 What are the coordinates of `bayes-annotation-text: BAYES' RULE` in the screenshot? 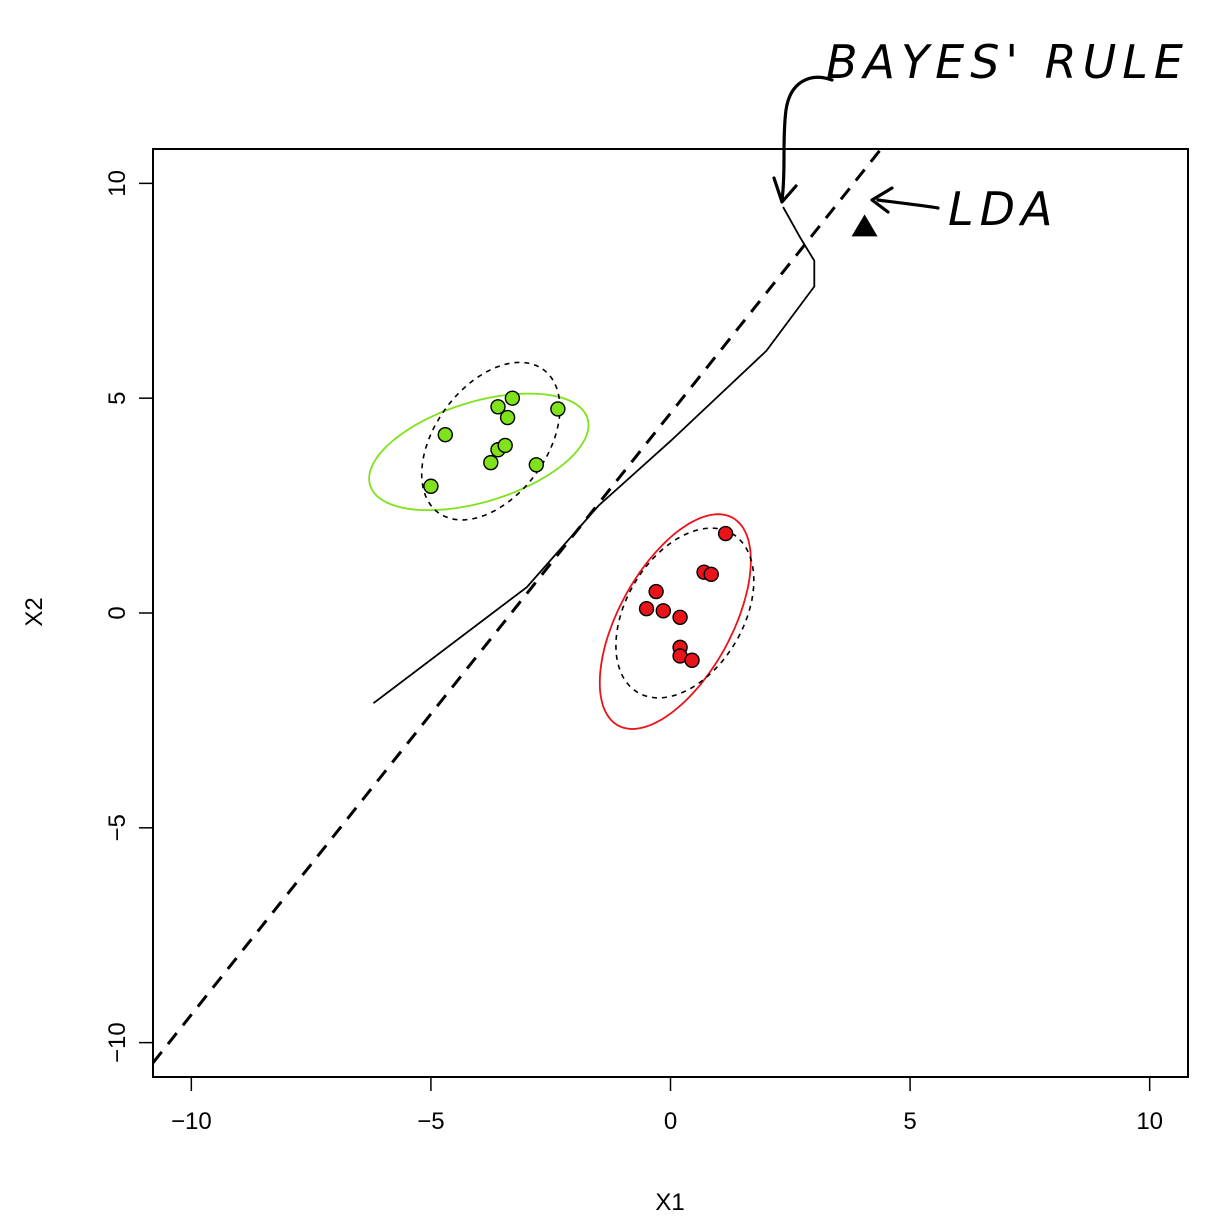 It's located at (1007, 62).